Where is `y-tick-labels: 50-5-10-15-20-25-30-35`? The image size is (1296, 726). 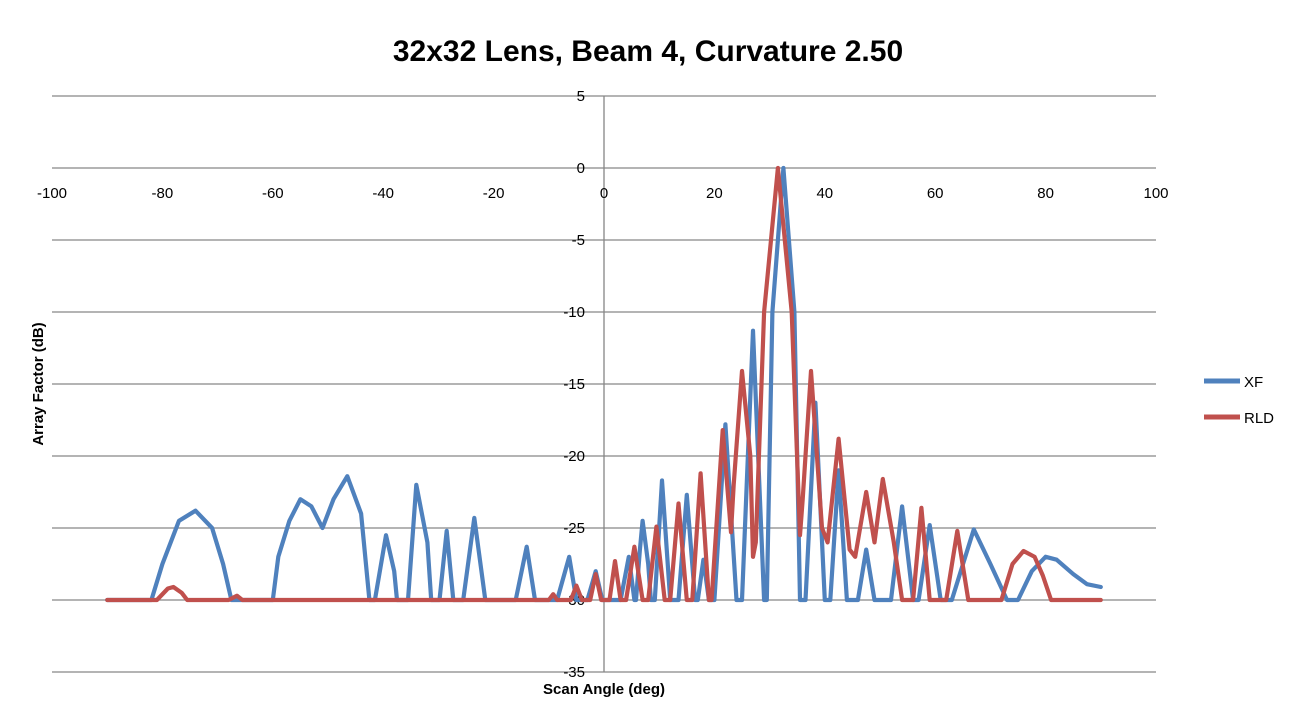 y-tick-labels: 50-5-10-15-20-25-30-35 is located at coordinates (574, 384).